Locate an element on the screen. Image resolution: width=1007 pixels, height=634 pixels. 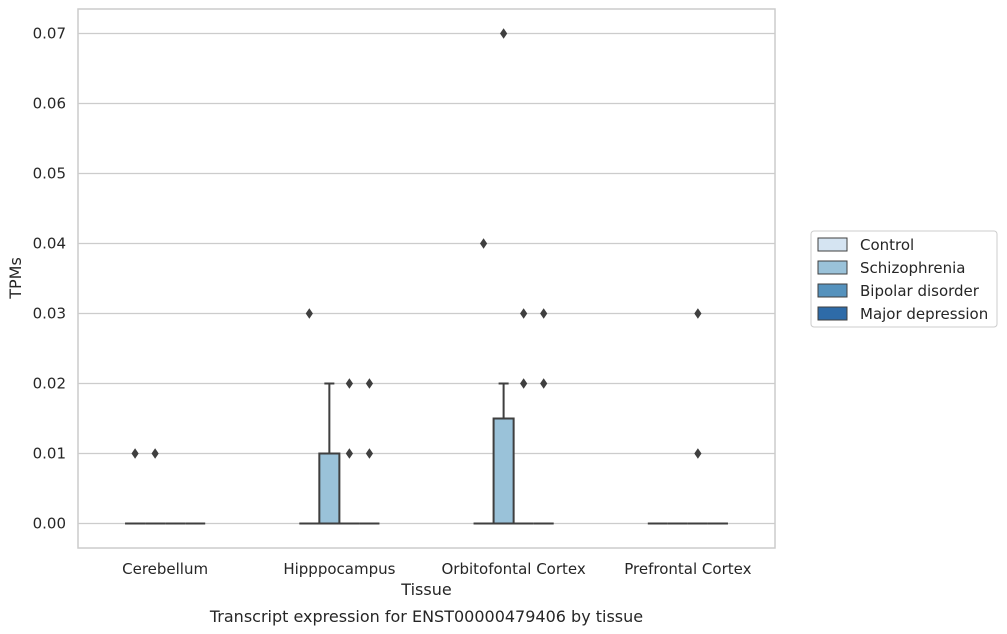
x-tick-label: Prefrontal Cortex is located at coordinates (687, 569).